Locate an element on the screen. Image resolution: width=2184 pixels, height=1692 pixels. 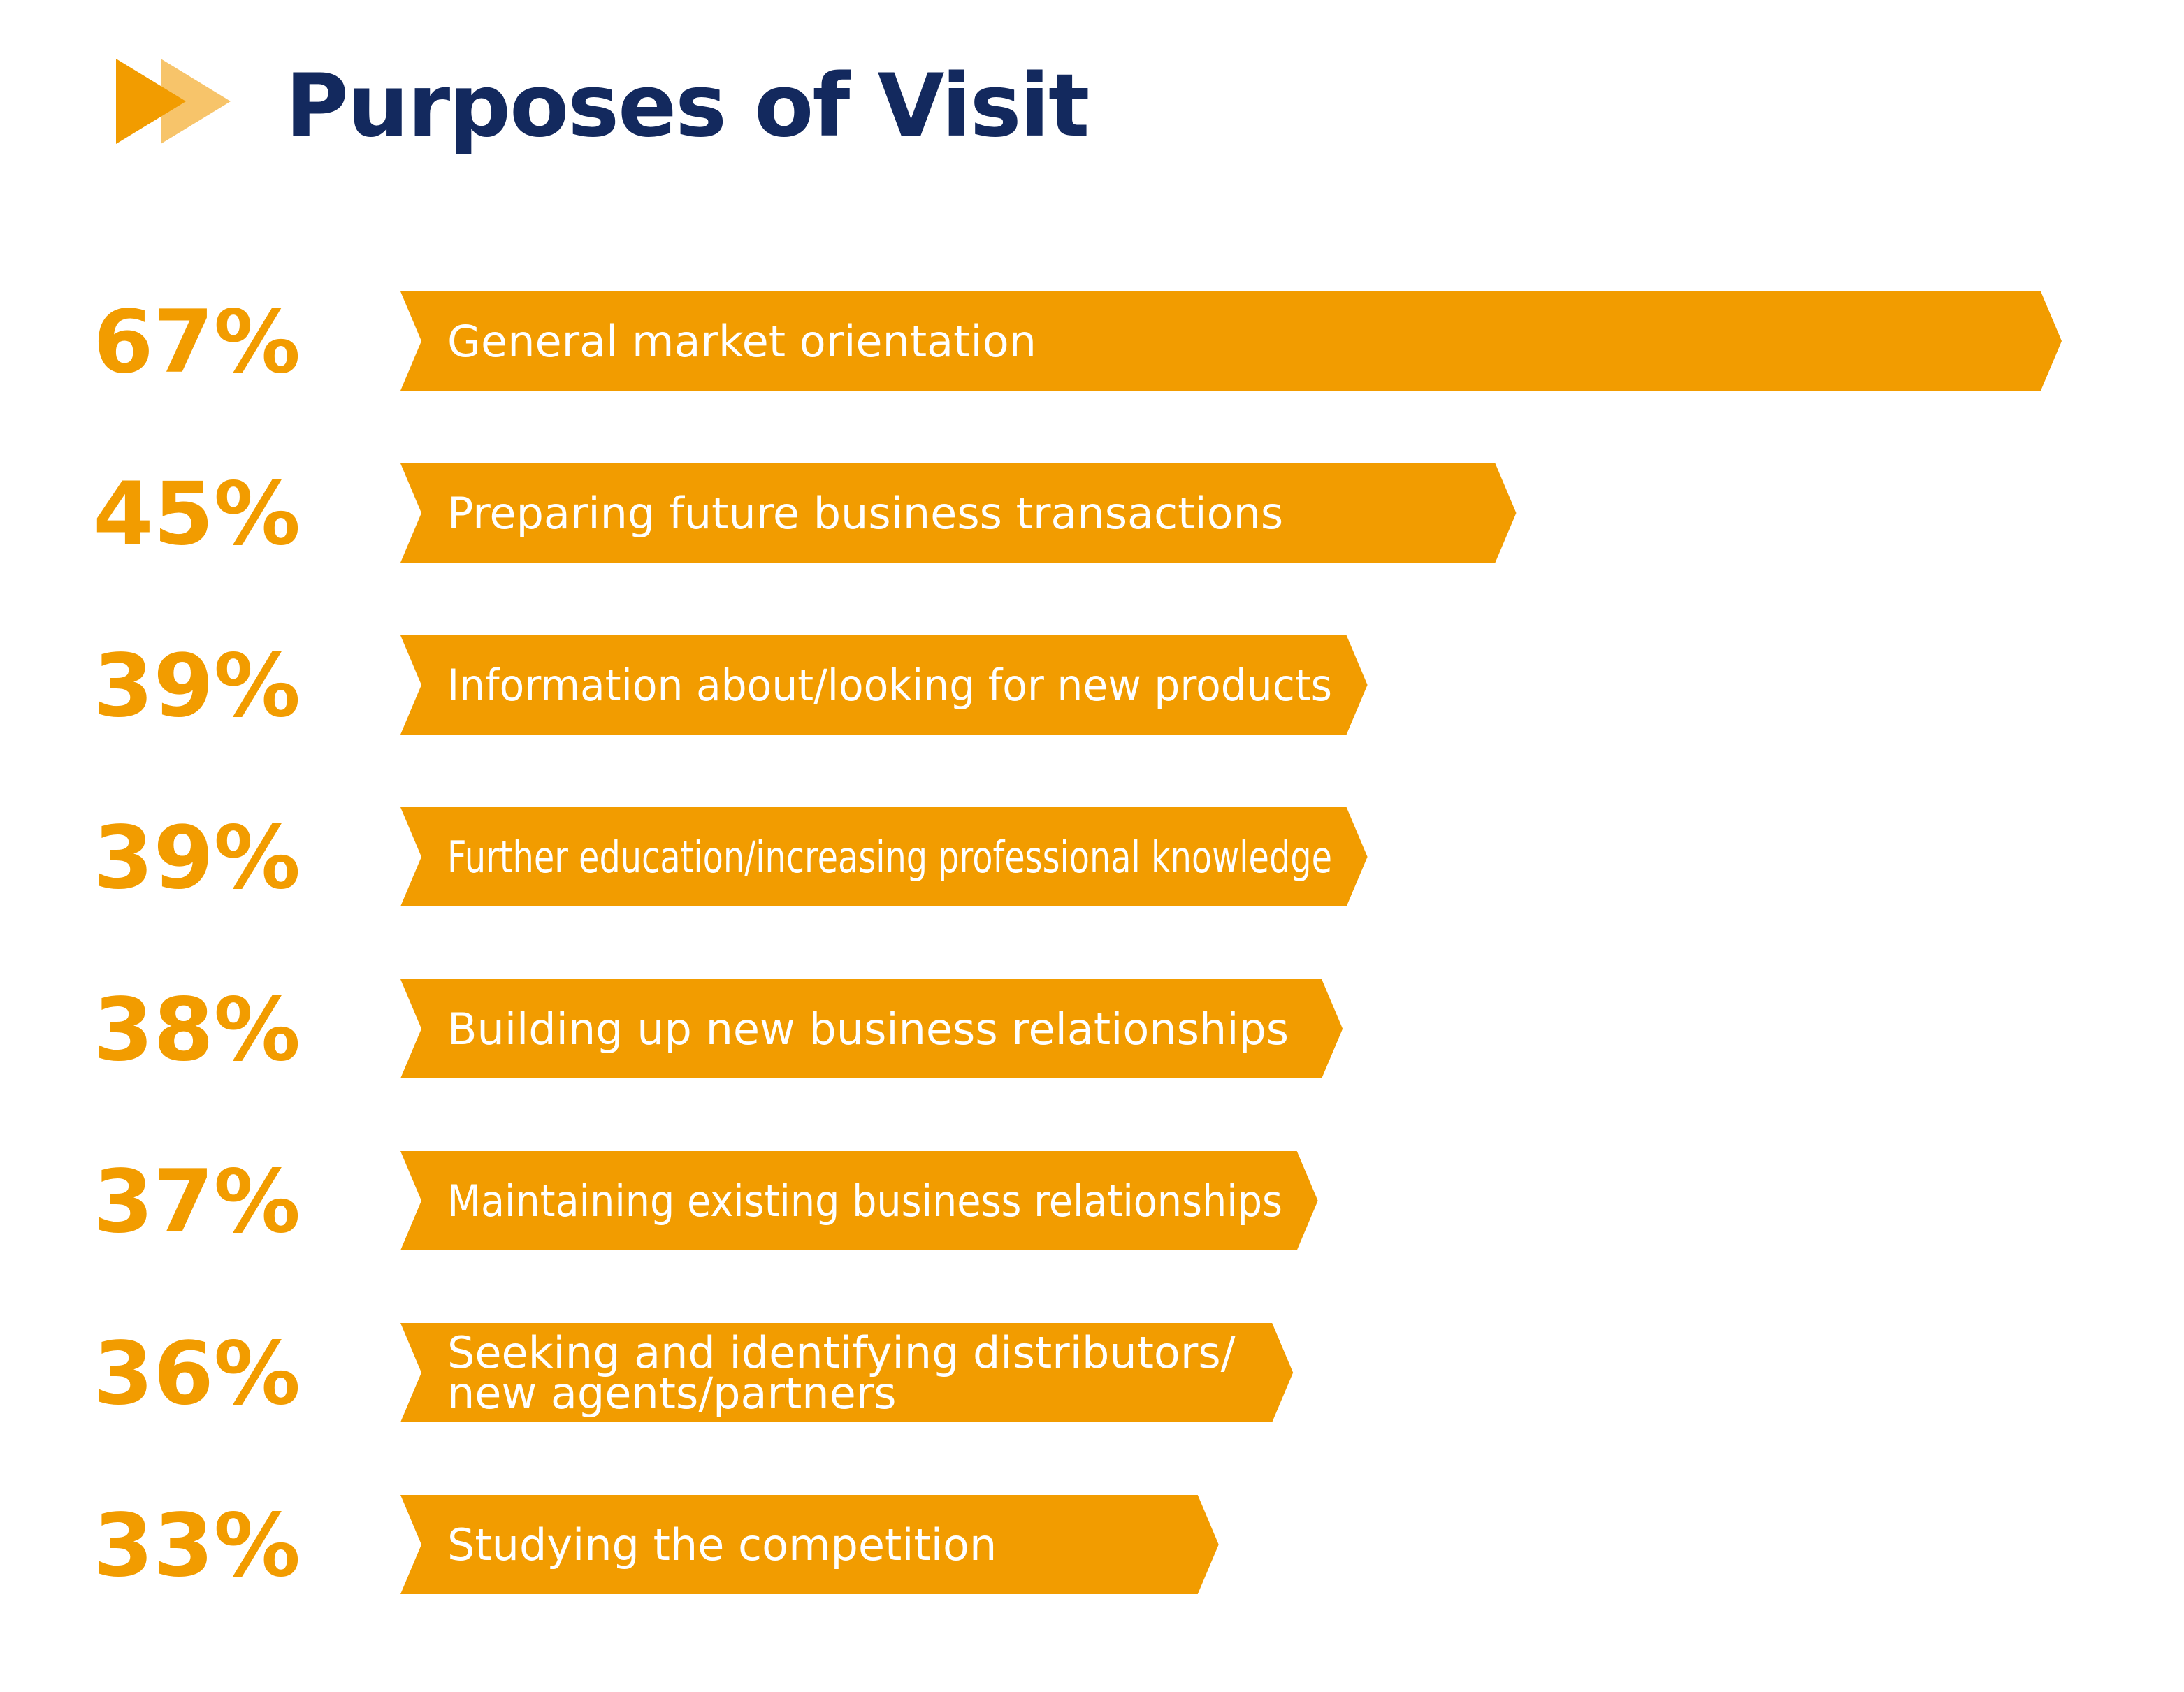
value-label: 67% is located at coordinates (197, 343).